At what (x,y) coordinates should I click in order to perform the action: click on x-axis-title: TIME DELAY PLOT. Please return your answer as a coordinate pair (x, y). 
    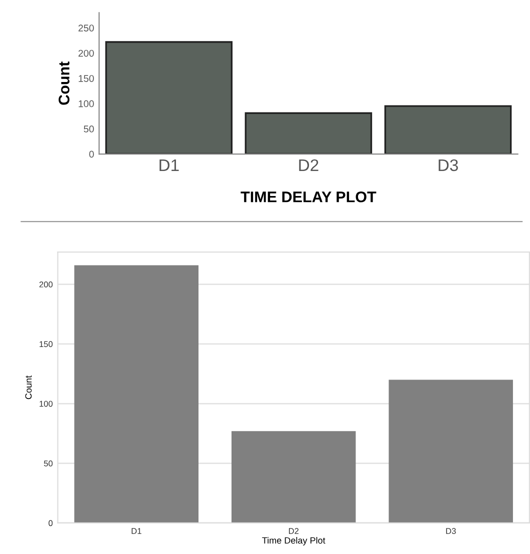
    Looking at the image, I should click on (308, 196).